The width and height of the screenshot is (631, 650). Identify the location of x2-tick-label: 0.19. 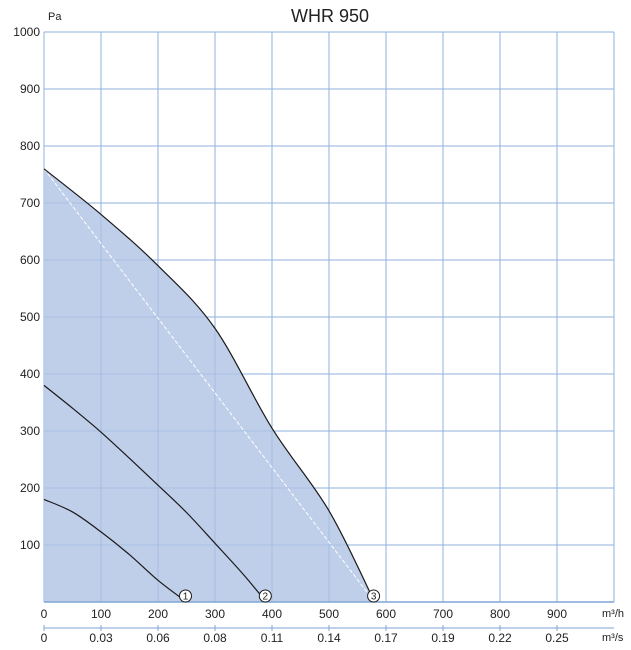
(443, 638).